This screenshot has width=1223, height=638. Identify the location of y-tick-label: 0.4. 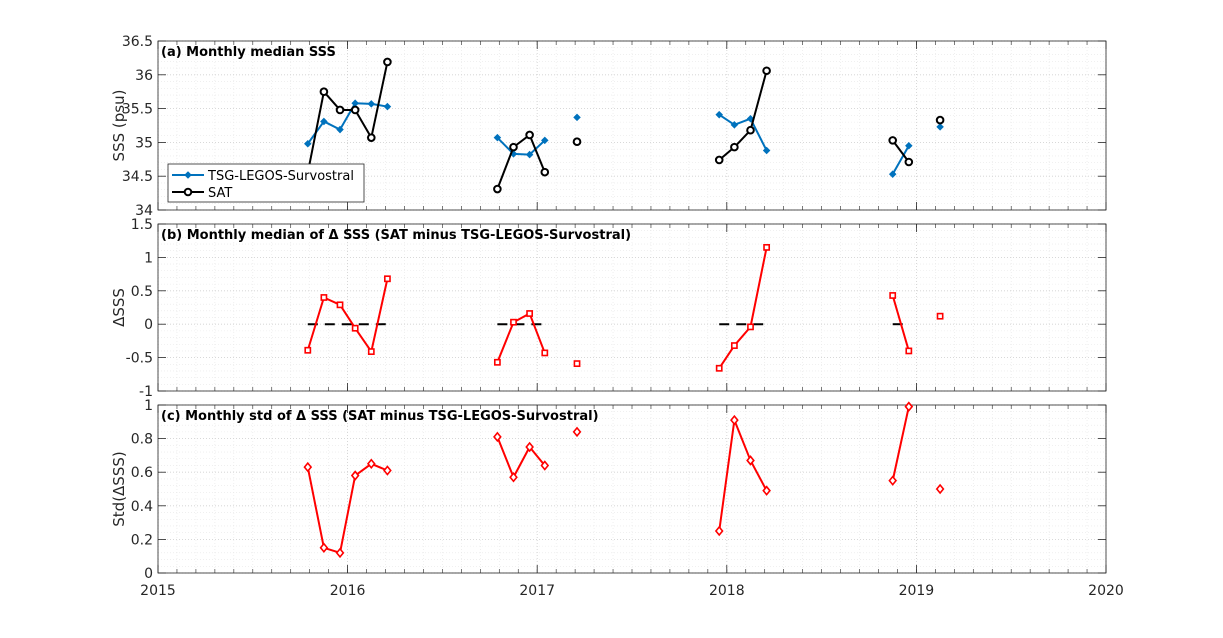
(142, 507).